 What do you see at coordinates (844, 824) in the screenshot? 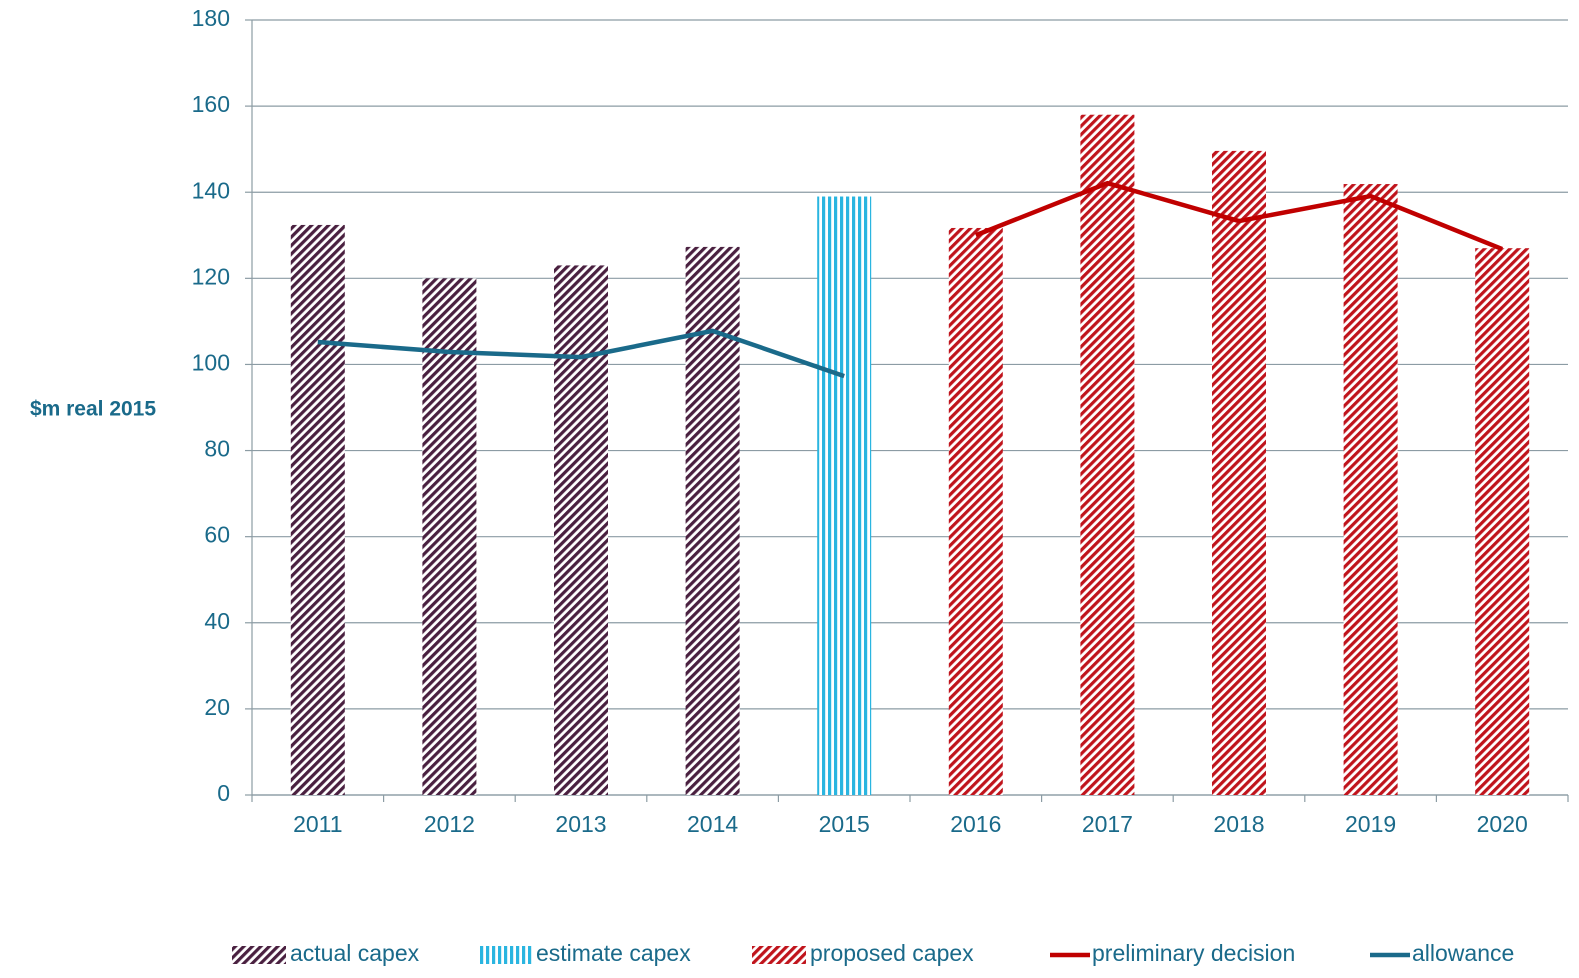
I see `x-tick-label: 2015` at bounding box center [844, 824].